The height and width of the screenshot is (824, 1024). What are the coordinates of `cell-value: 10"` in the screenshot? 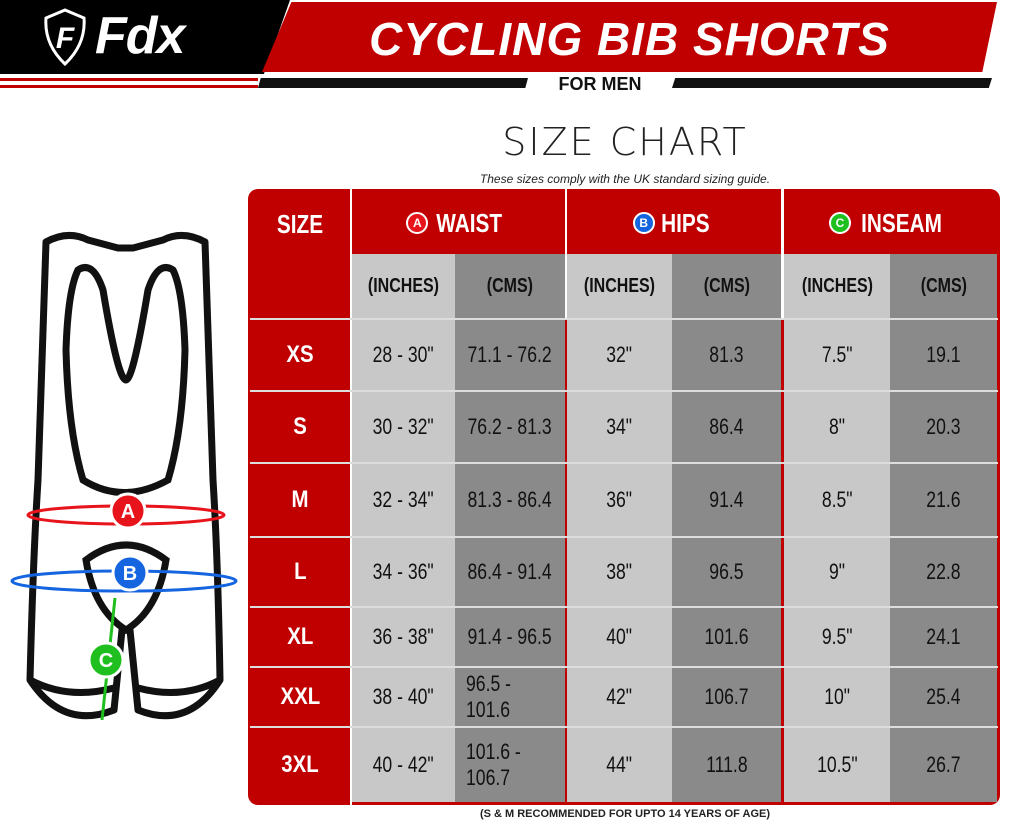 It's located at (837, 696).